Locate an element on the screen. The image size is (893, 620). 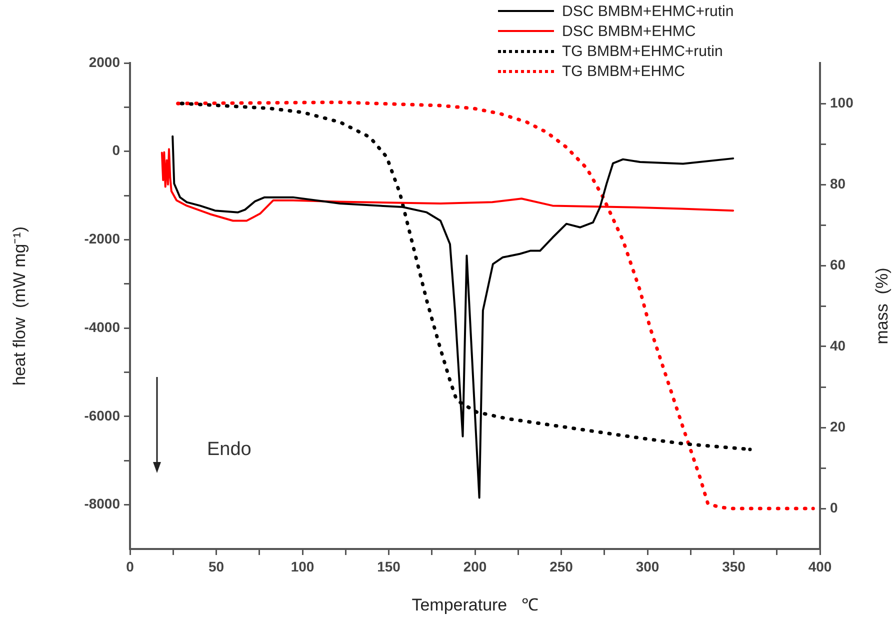
x-tick-label: 300 is located at coordinates (648, 566).